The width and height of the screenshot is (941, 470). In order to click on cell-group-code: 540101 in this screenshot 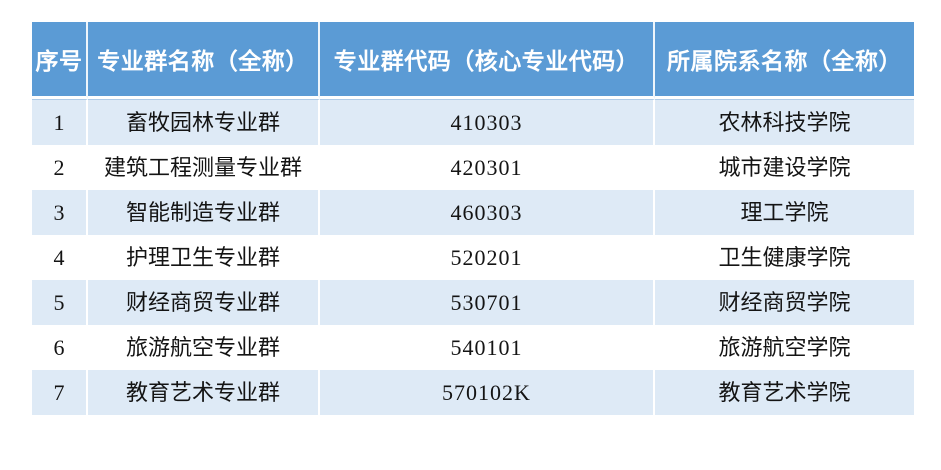, I will do `click(487, 347)`.